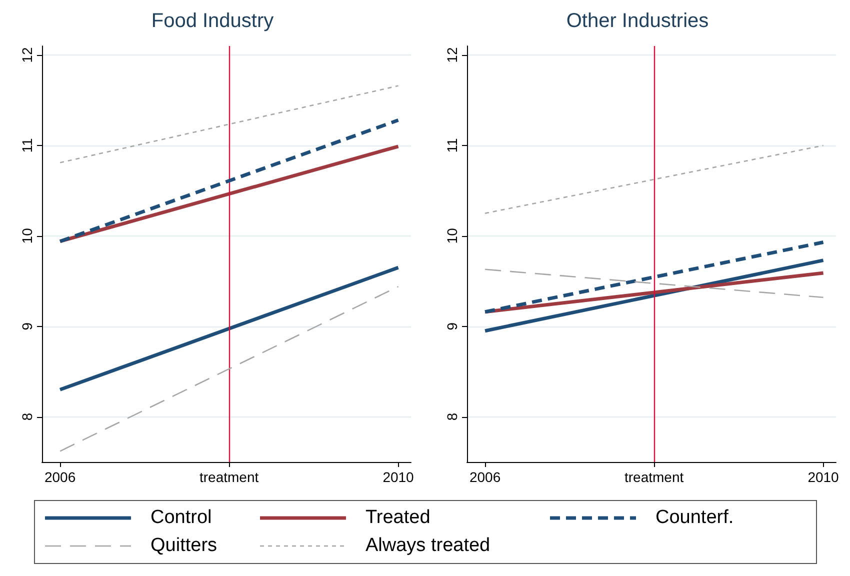 This screenshot has height=576, width=850. I want to click on chart-title: Food Industry, so click(212, 21).